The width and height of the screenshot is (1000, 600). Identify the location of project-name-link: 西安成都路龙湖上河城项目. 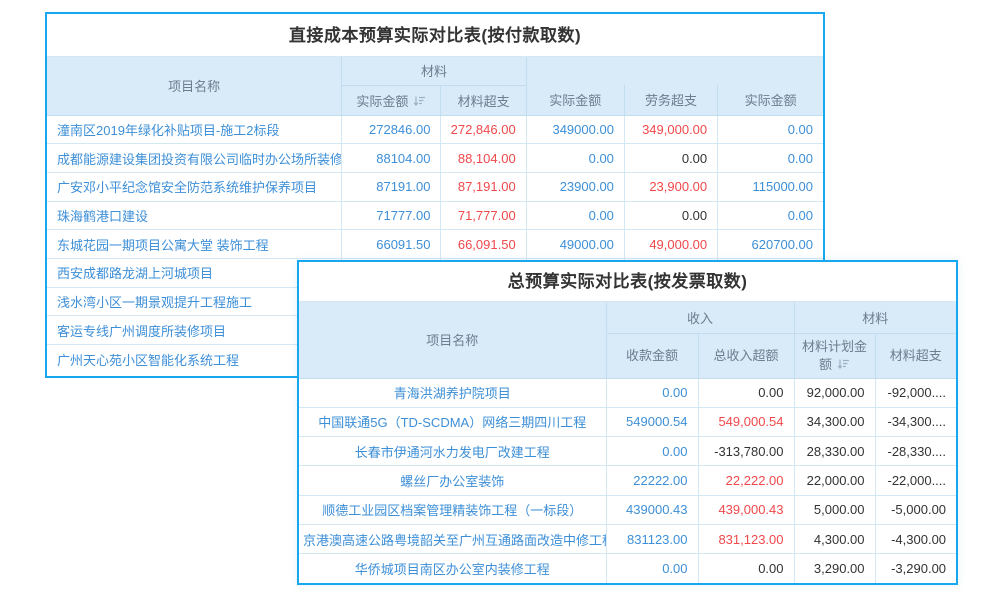
(194, 273).